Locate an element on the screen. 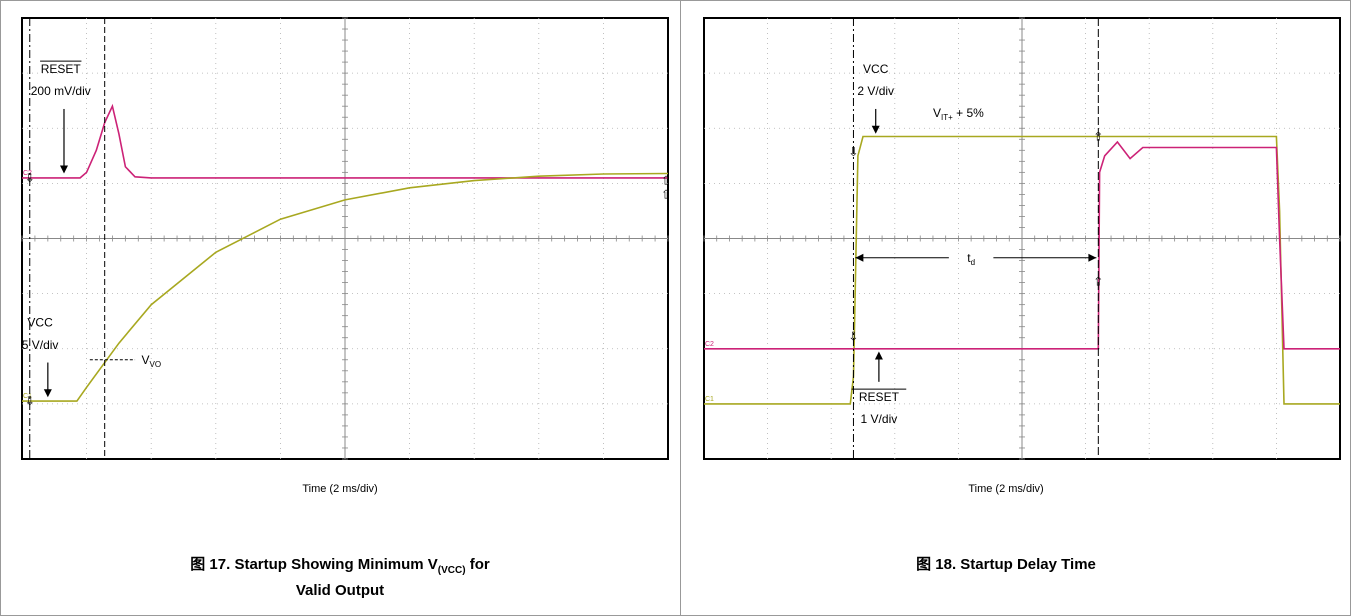  td-label: td is located at coordinates (971, 259).